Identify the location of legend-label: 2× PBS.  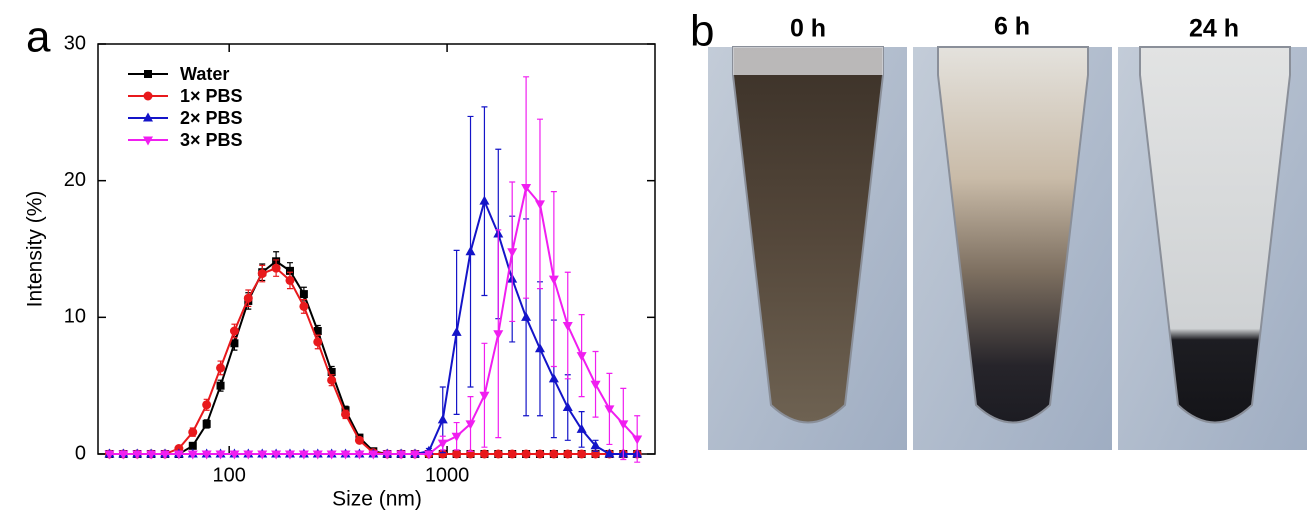
(211, 118).